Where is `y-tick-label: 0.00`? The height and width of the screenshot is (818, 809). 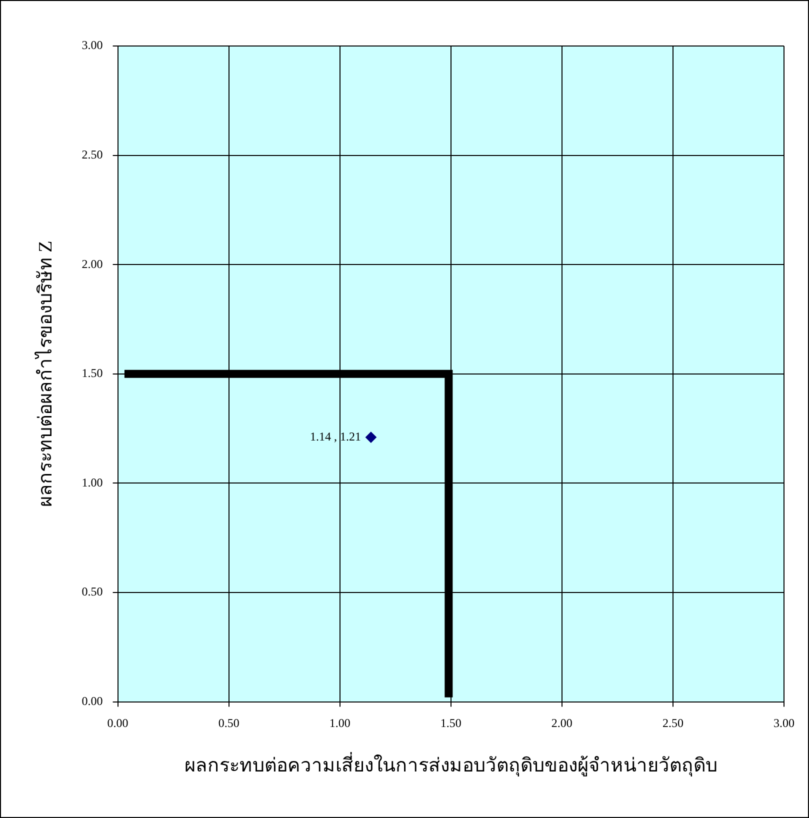
y-tick-label: 0.00 is located at coordinates (92, 701).